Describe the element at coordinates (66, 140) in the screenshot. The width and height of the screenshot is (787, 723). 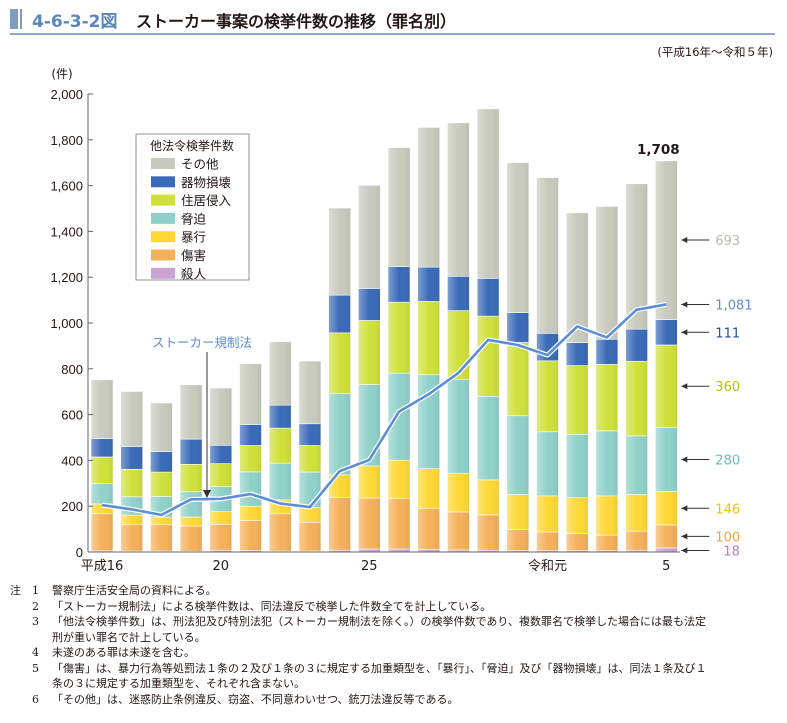
I see `y-tick-label: 1,800` at that location.